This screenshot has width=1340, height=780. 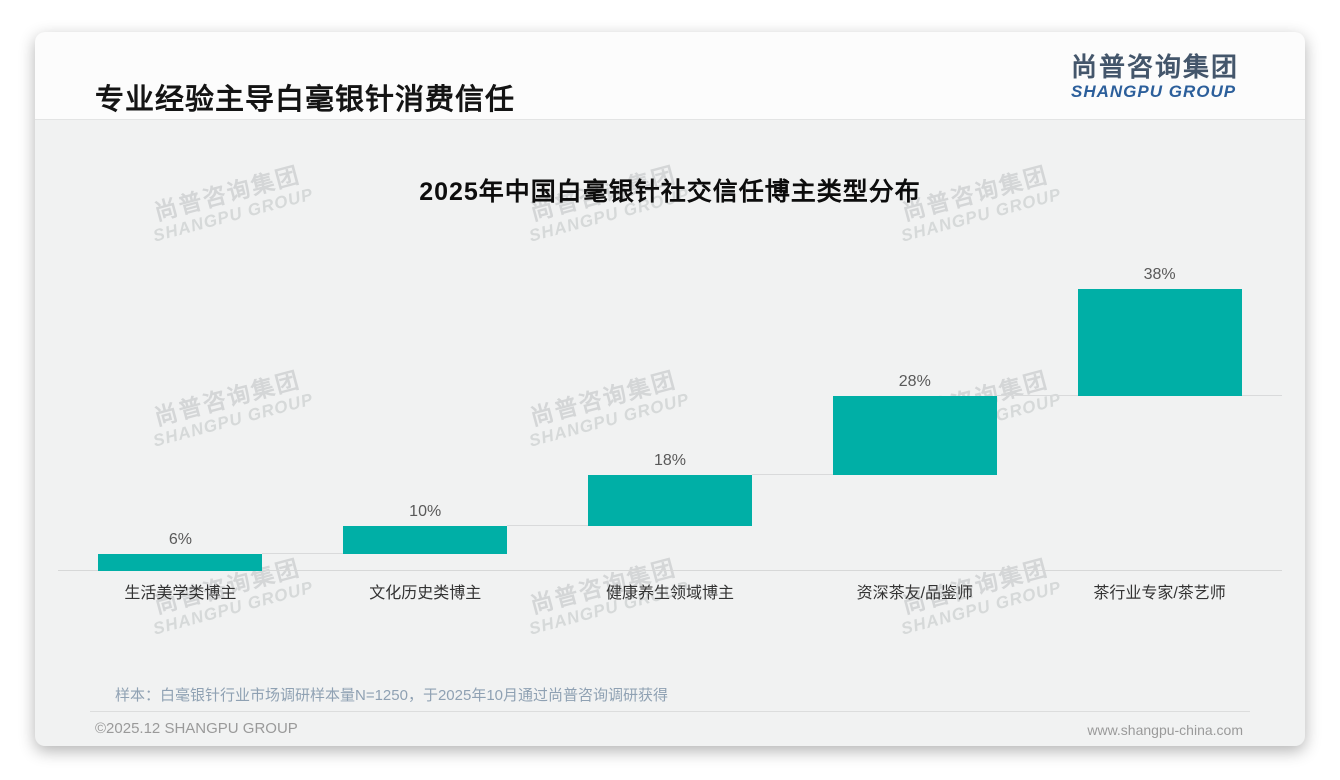 What do you see at coordinates (914, 382) in the screenshot?
I see `bar-value-label: 28%` at bounding box center [914, 382].